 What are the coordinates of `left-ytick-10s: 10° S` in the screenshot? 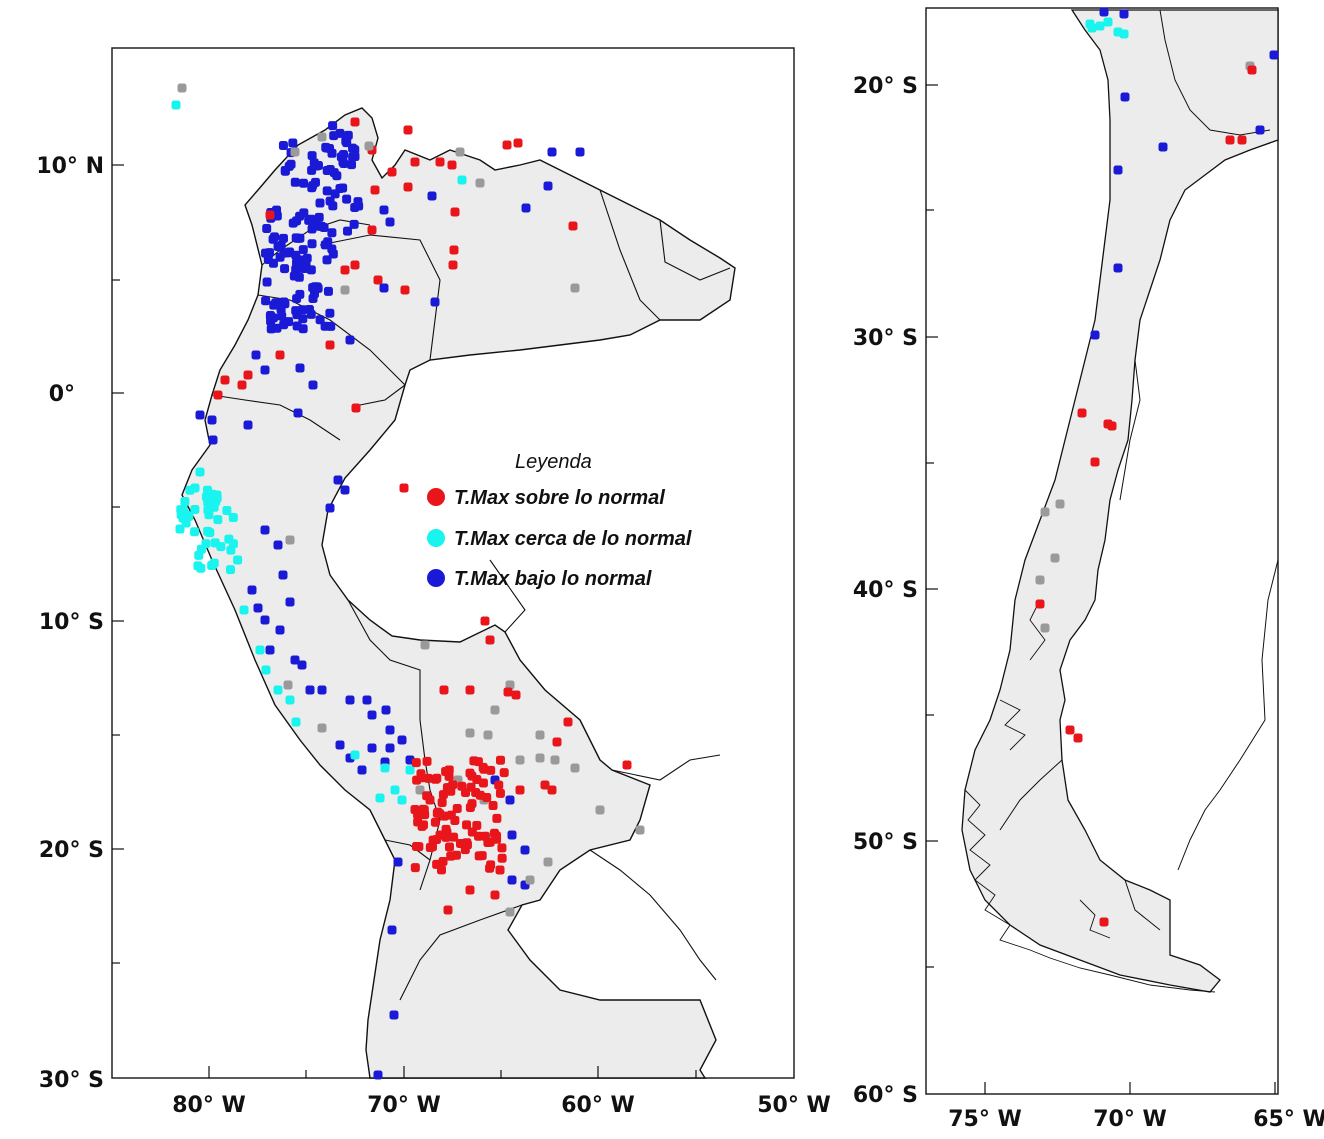 It's located at (71, 622).